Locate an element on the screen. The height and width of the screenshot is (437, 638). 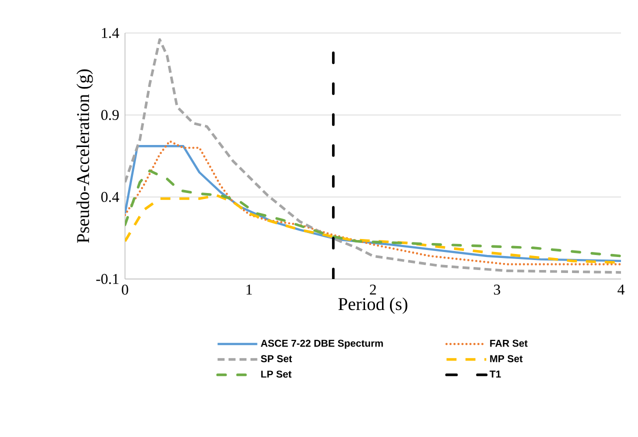
legend-label: SP Set is located at coordinates (276, 358).